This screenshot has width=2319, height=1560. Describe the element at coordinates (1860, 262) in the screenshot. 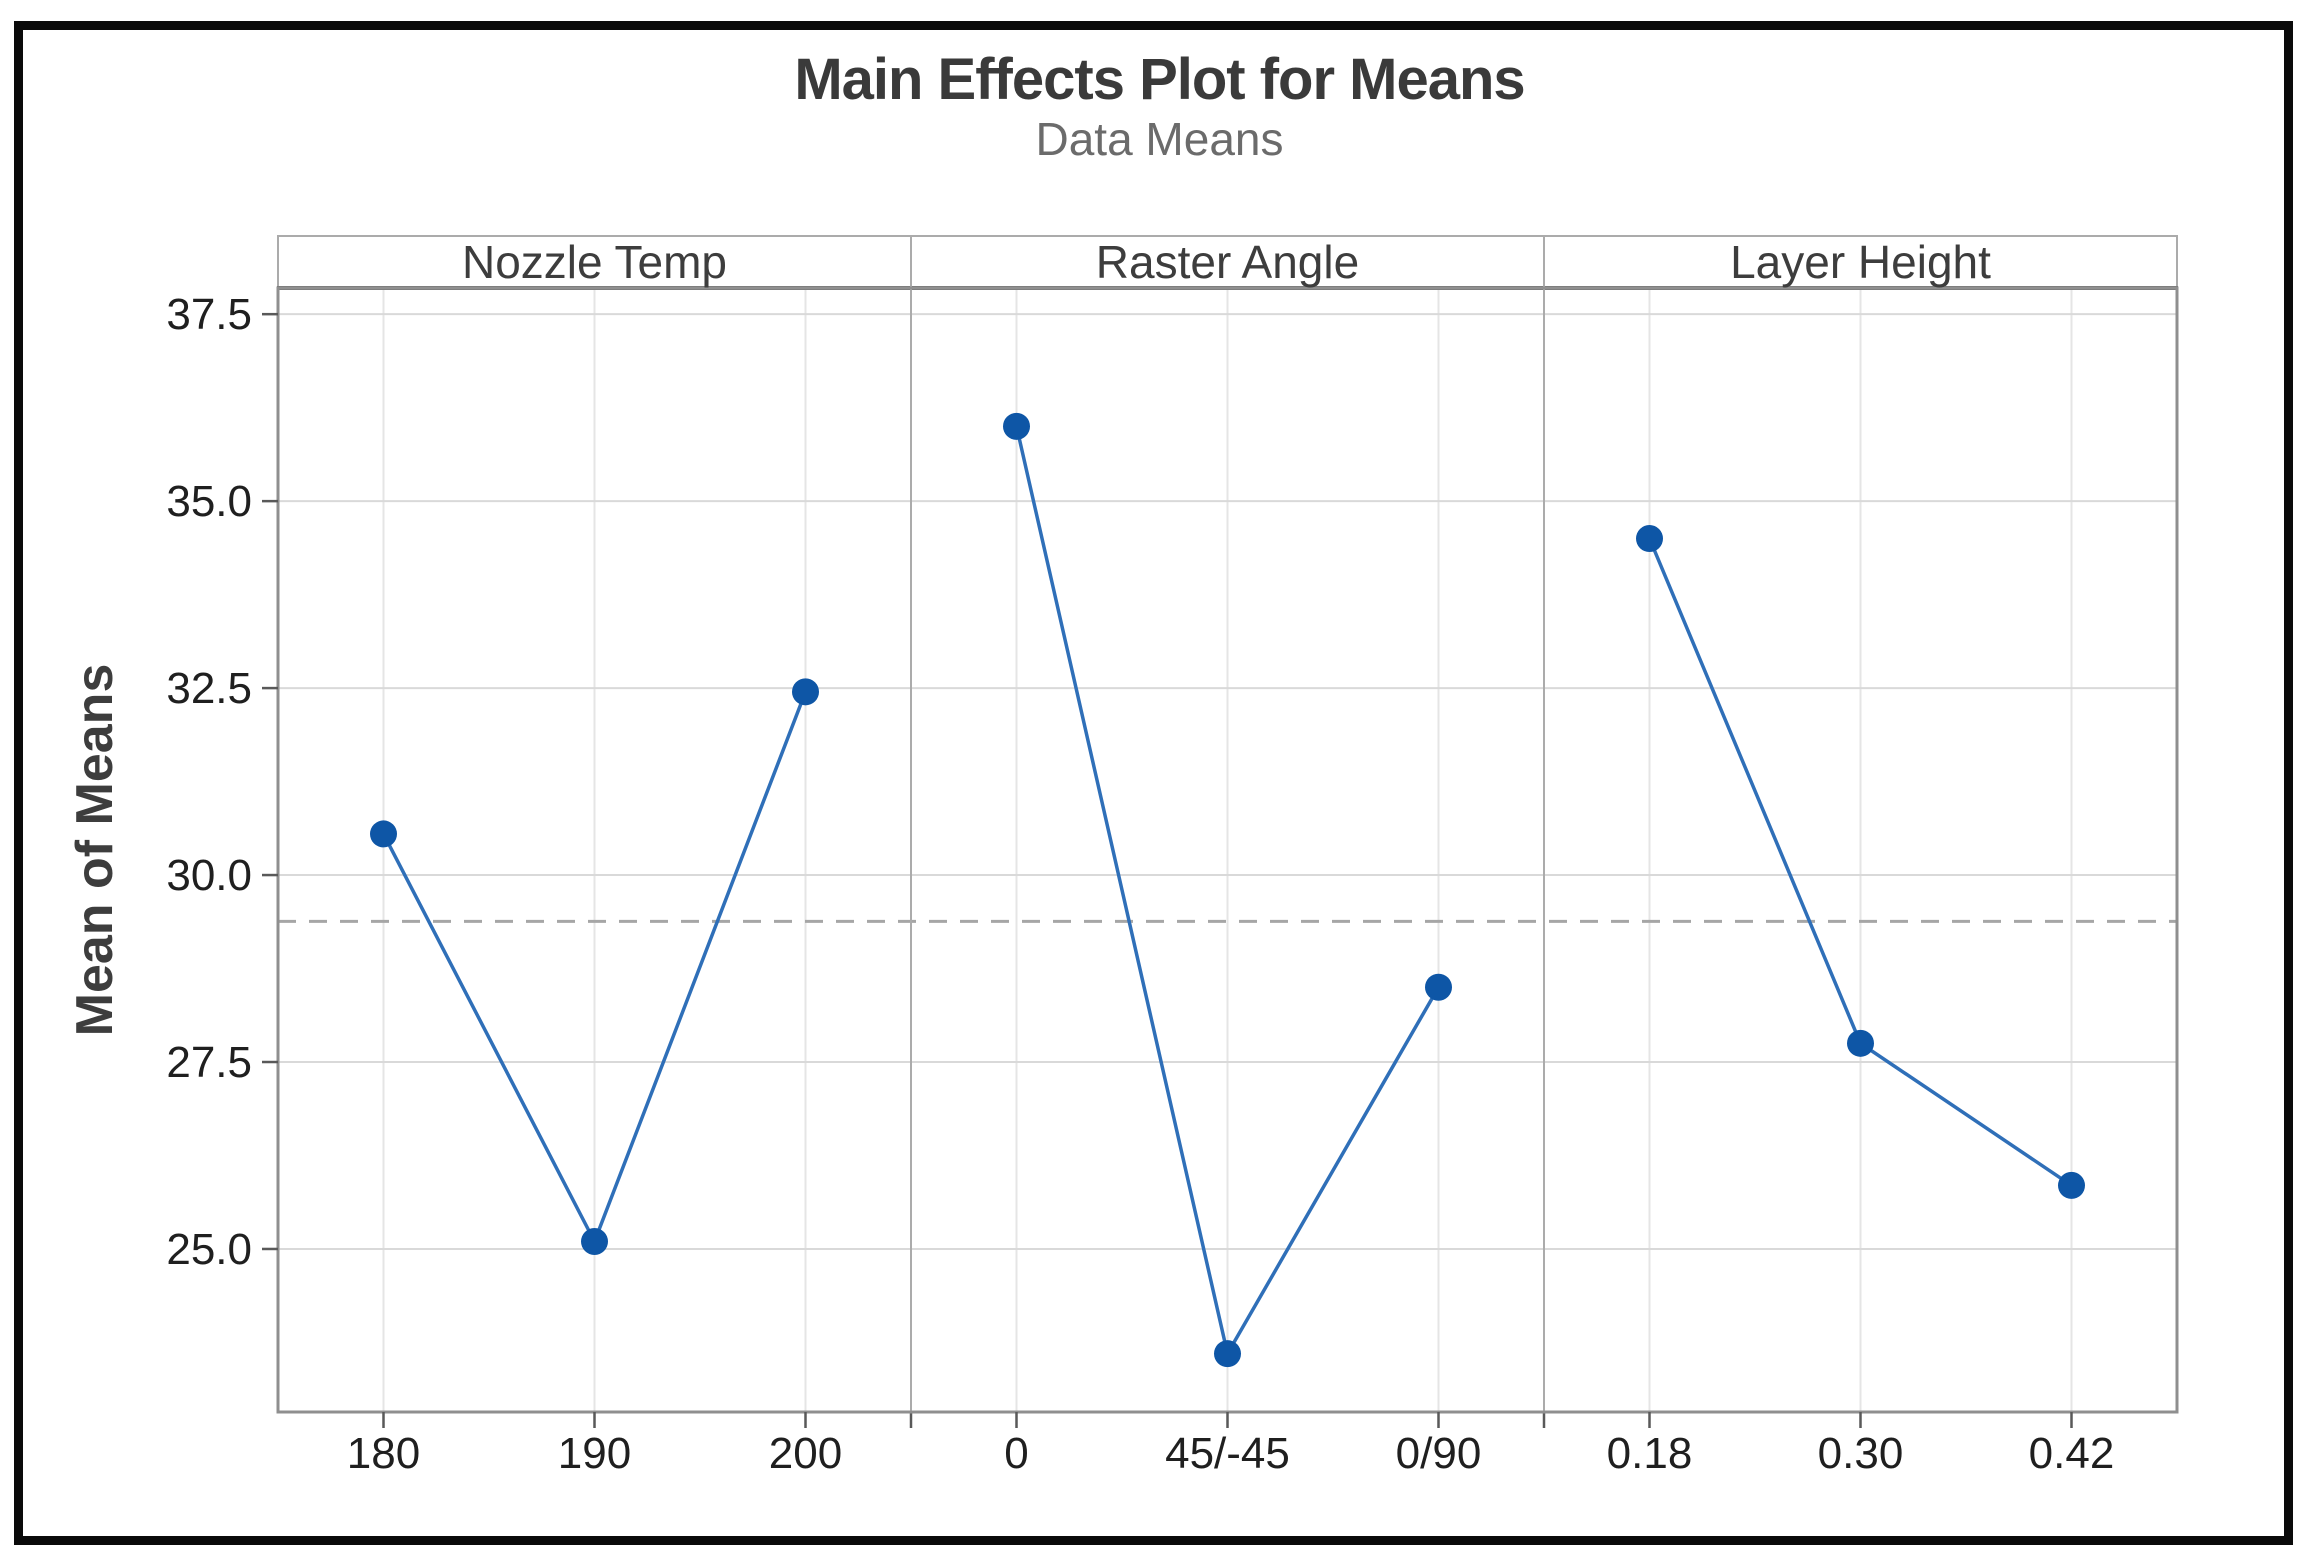

I see `panel-header-label: Layer Height` at that location.